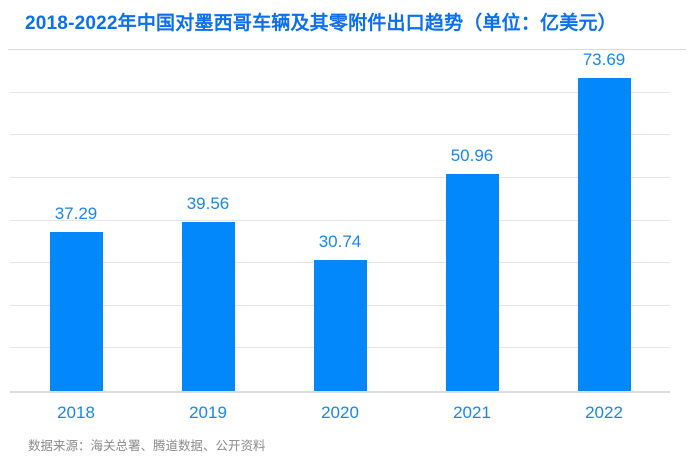 This screenshot has height=463, width=694. What do you see at coordinates (604, 59) in the screenshot?
I see `bar-value-label-2022: 73.69` at bounding box center [604, 59].